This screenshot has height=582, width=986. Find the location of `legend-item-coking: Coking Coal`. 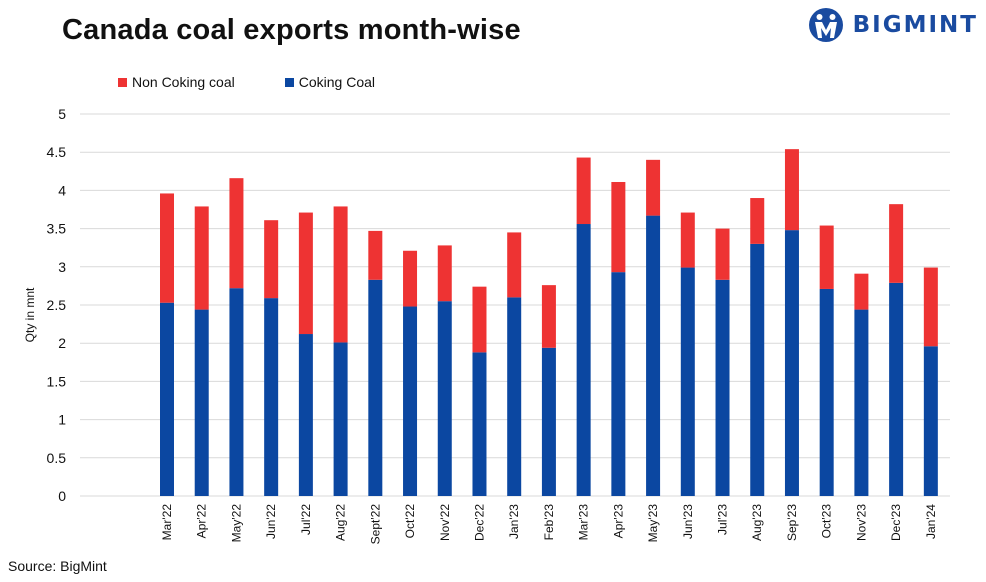

legend-item-coking: Coking Coal is located at coordinates (329, 82).